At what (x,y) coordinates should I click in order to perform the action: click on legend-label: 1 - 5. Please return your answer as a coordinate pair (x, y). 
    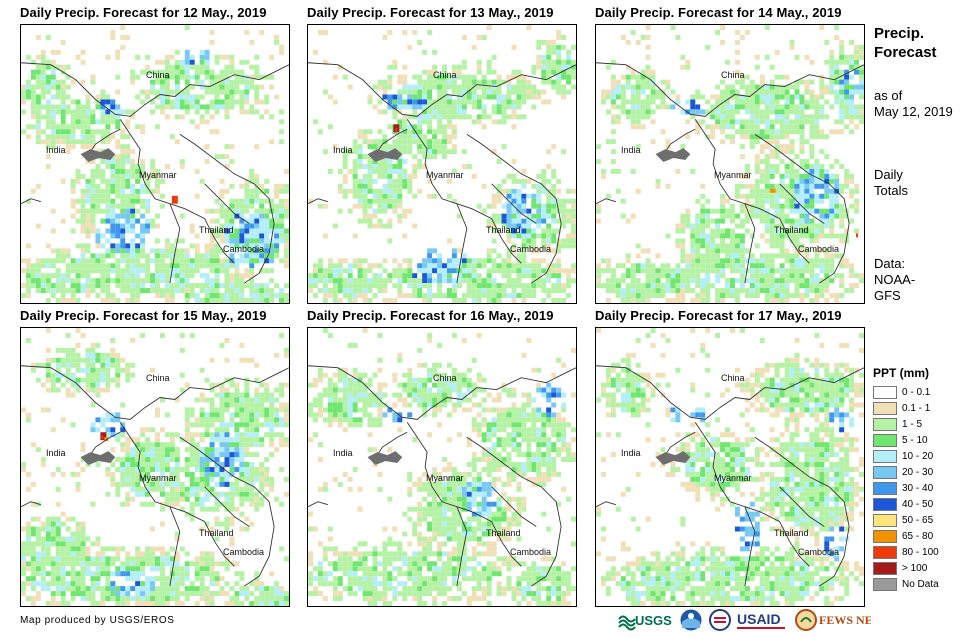
    Looking at the image, I should click on (912, 424).